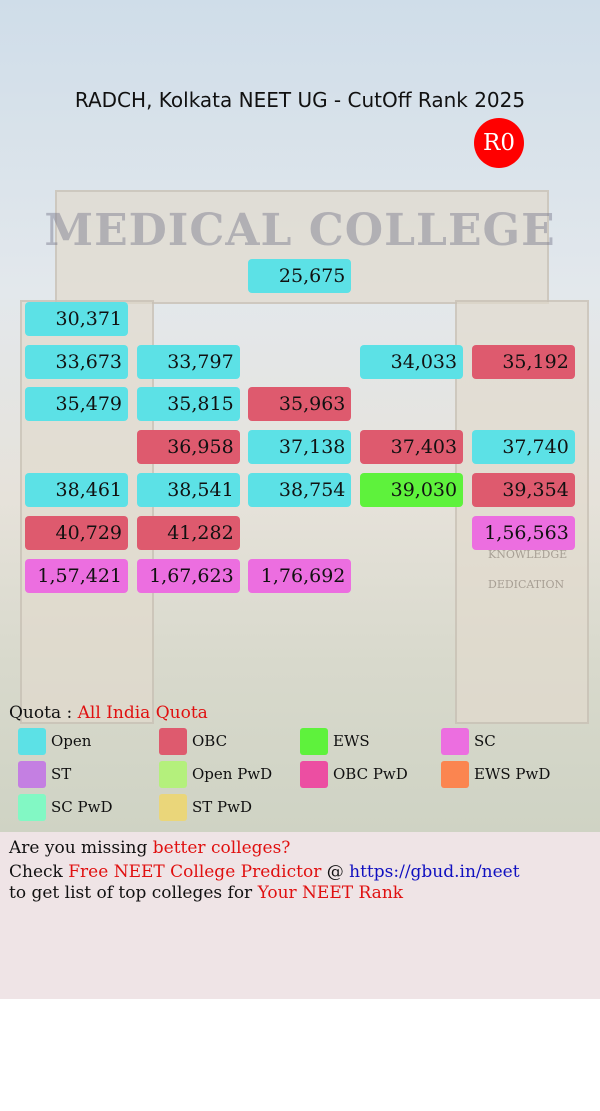 This screenshot has height=1111, width=600. Describe the element at coordinates (523, 447) in the screenshot. I see `rank-cell: 37,740` at that location.